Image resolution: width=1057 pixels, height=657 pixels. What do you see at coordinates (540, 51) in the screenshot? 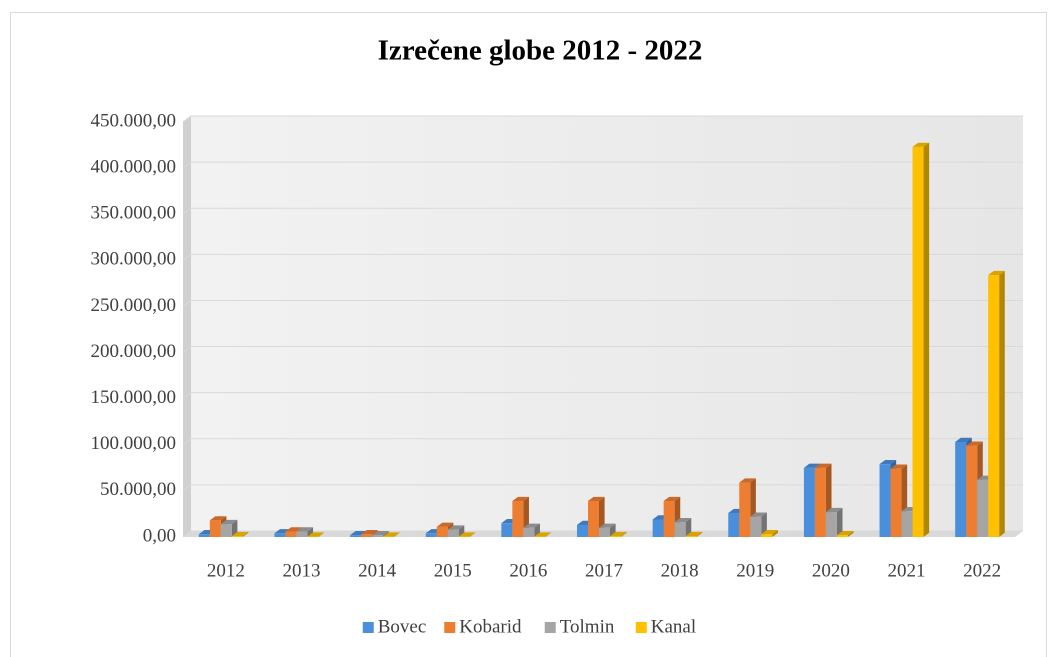
I see `chart-title: Izrečene globe 2012 - 2022` at bounding box center [540, 51].